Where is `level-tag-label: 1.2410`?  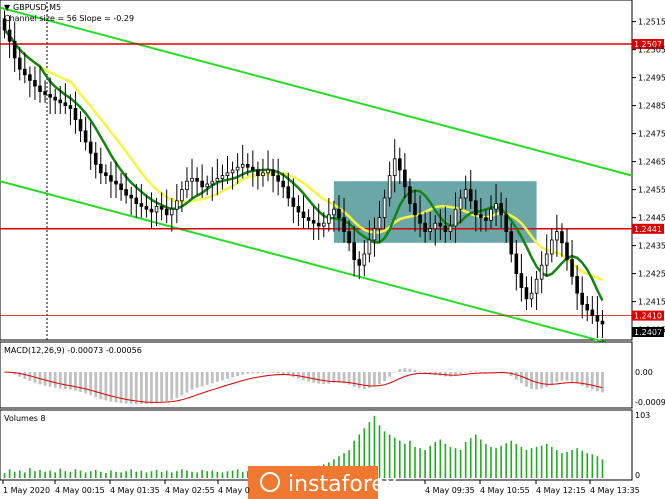 level-tag-label: 1.2410 is located at coordinates (648, 316).